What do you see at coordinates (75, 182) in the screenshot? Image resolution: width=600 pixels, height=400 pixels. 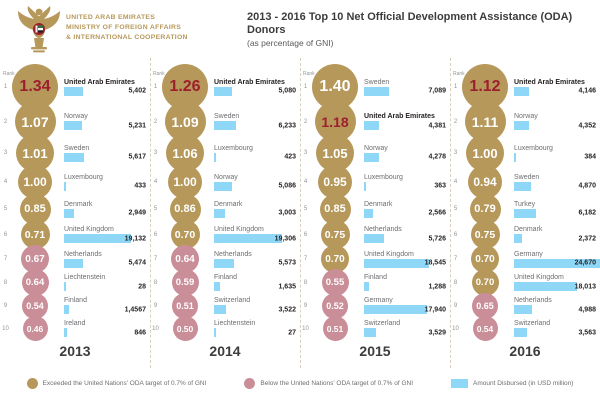 I see `donor-row: 4 1.00 Luxembourg 433` at bounding box center [75, 182].